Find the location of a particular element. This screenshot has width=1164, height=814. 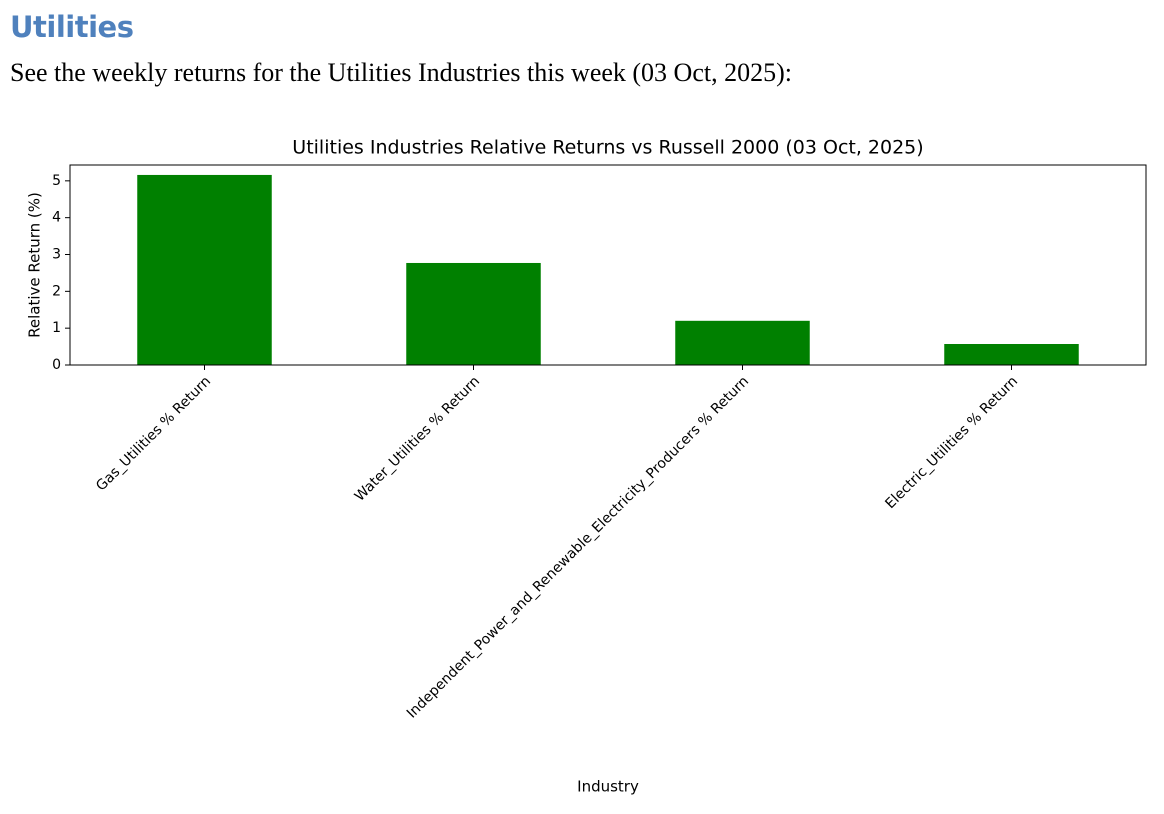

y-tick-label: 3 is located at coordinates (56, 255).